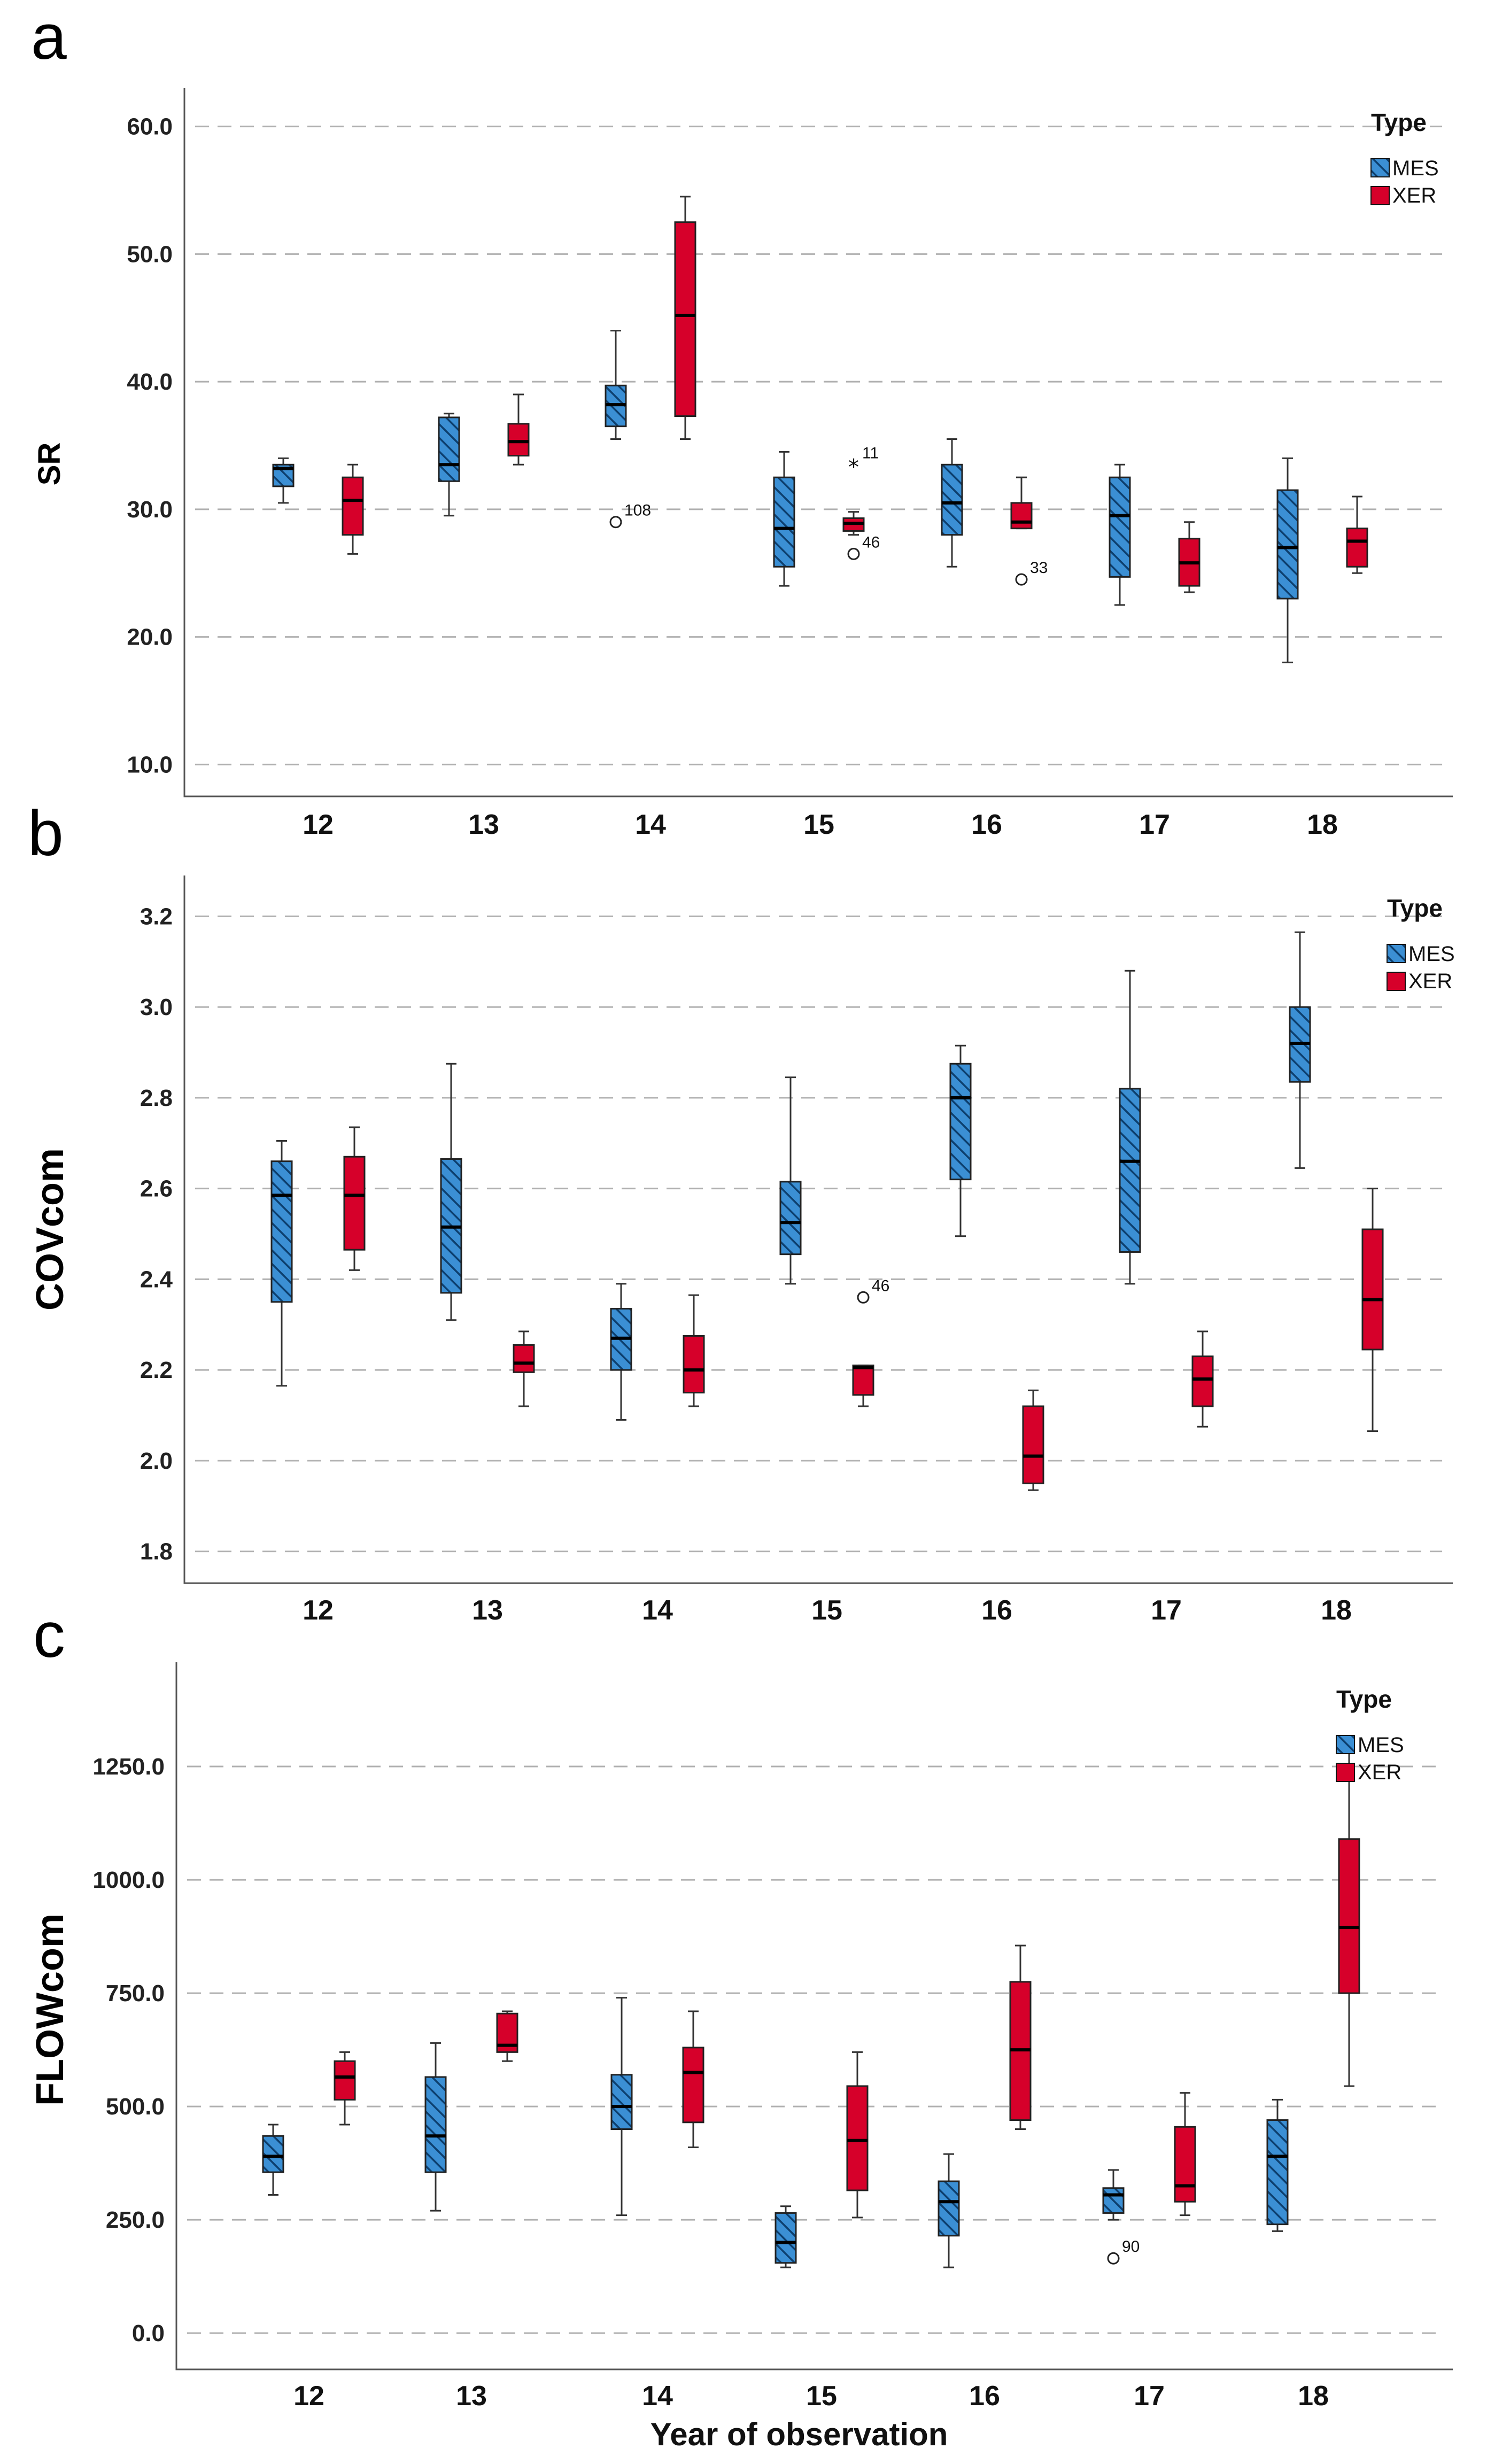 The width and height of the screenshot is (1487, 2464). Describe the element at coordinates (46, 833) in the screenshot. I see `panel-letter-b: b` at that location.